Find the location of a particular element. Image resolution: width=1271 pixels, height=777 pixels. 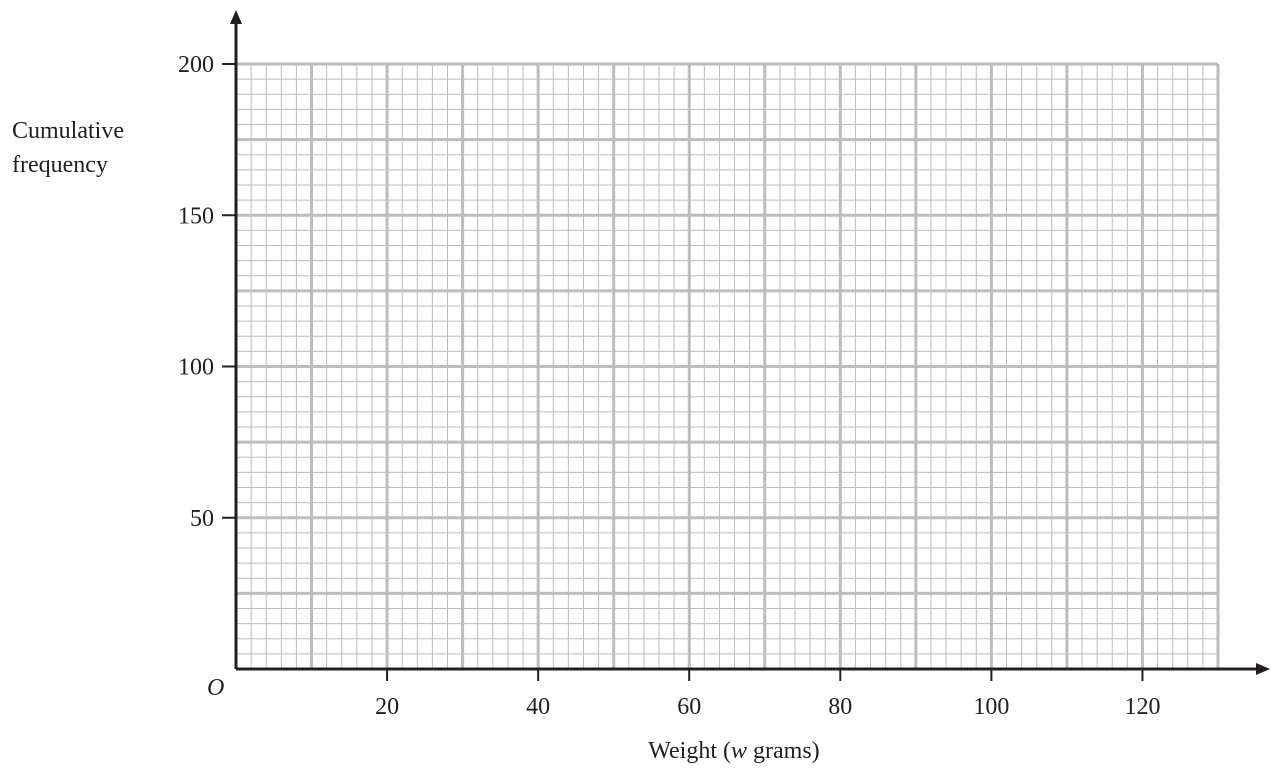

x-tick-label: 100 is located at coordinates (991, 707).